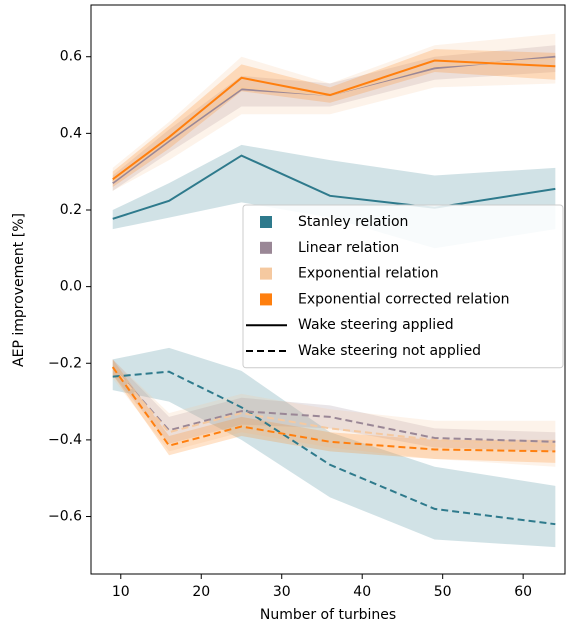 This screenshot has width=566, height=631. What do you see at coordinates (443, 592) in the screenshot?
I see `x-tick-label: 50` at bounding box center [443, 592].